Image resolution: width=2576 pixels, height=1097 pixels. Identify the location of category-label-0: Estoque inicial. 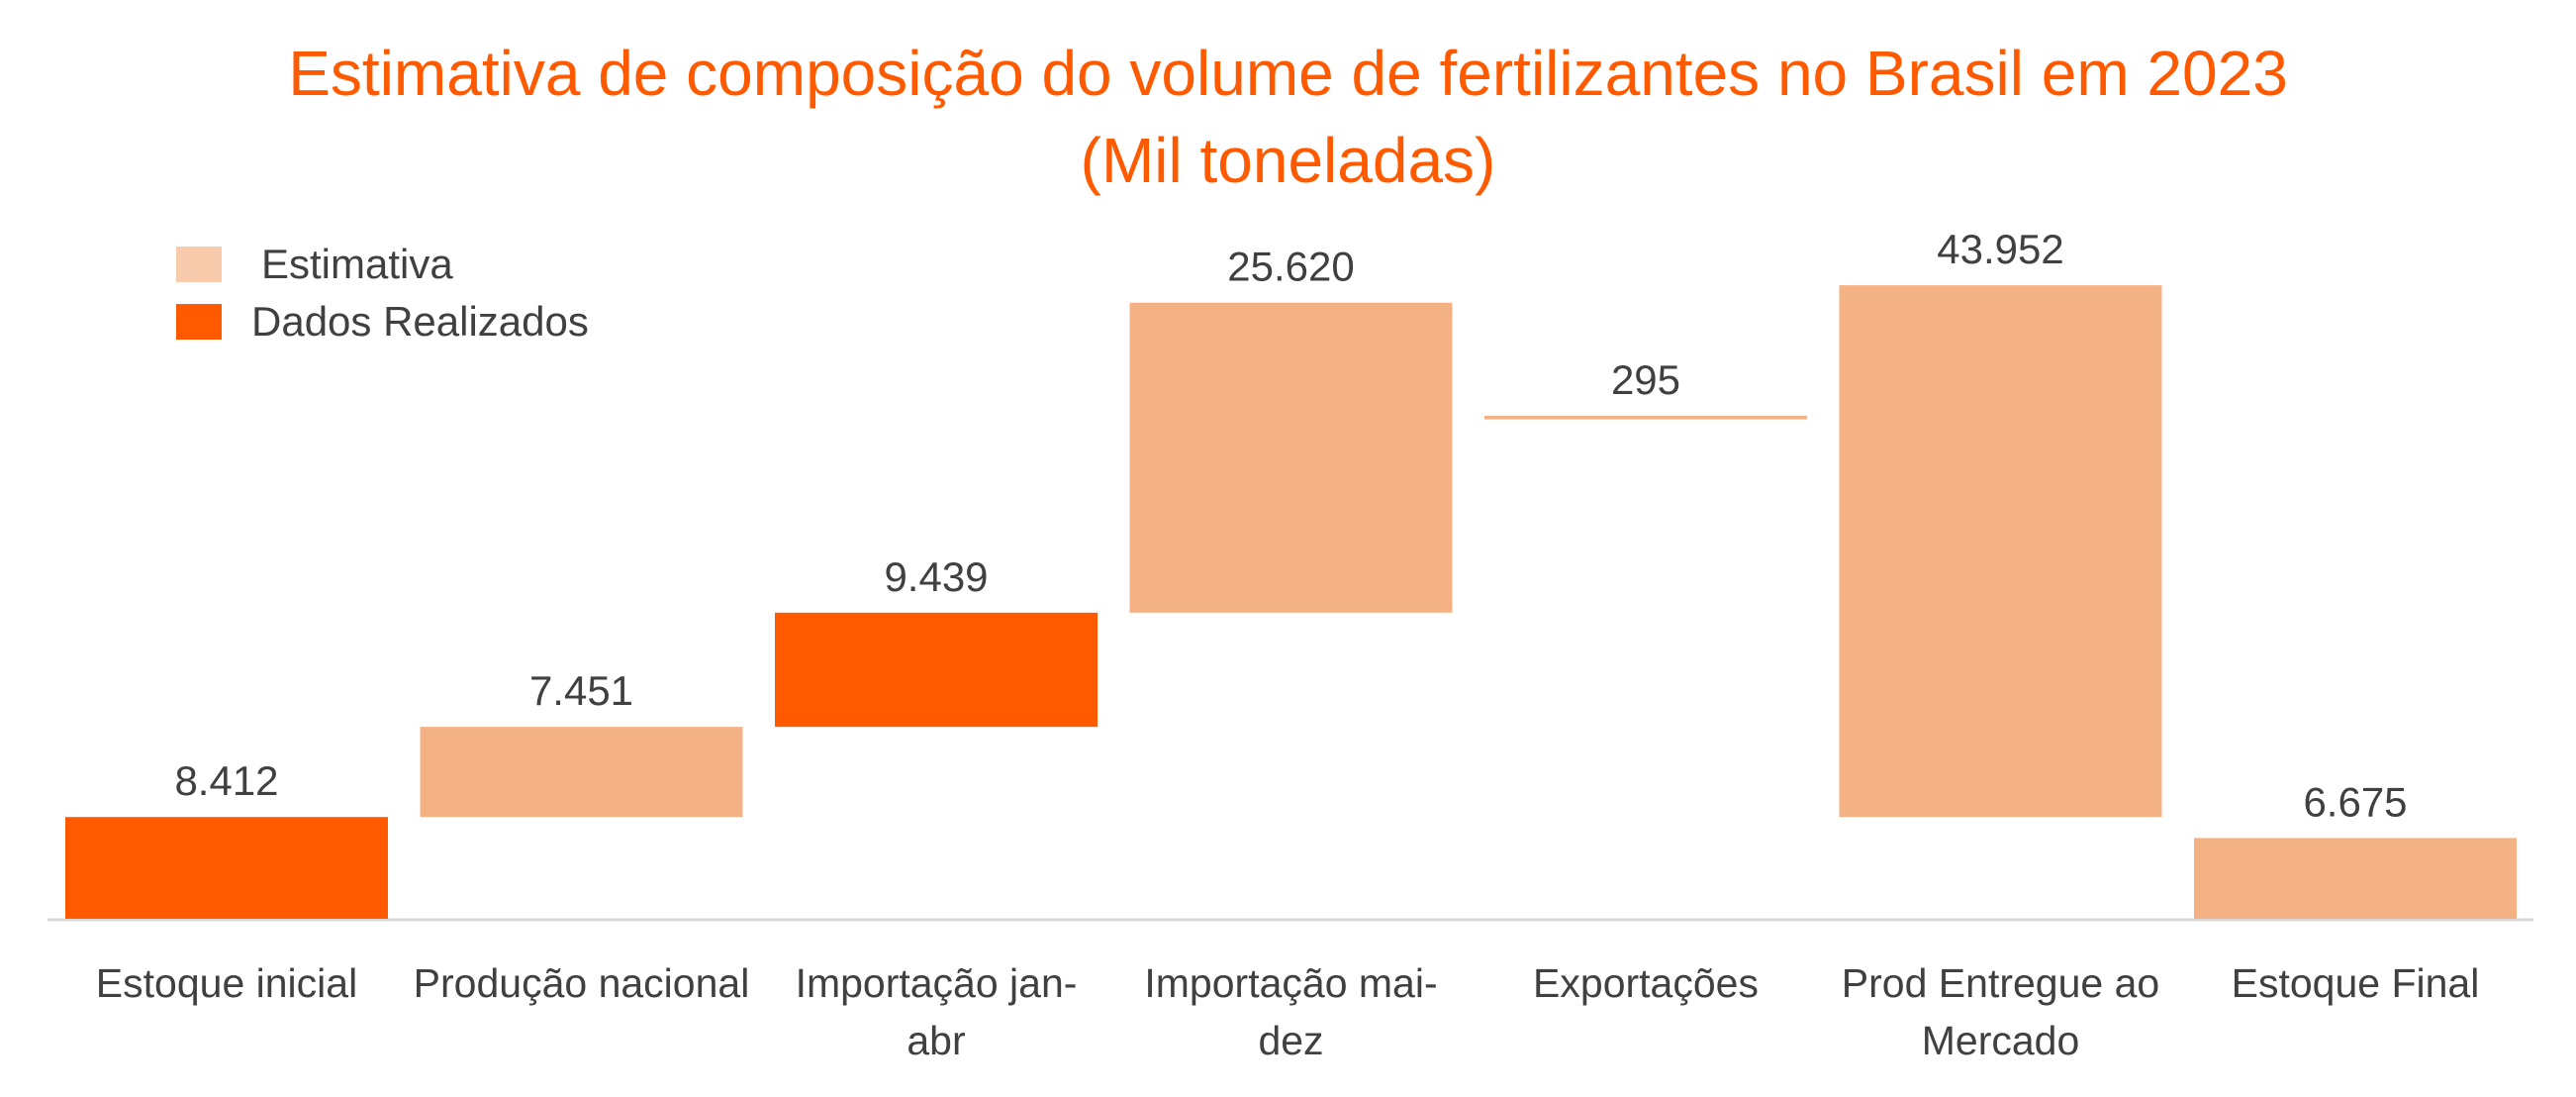
(226, 983).